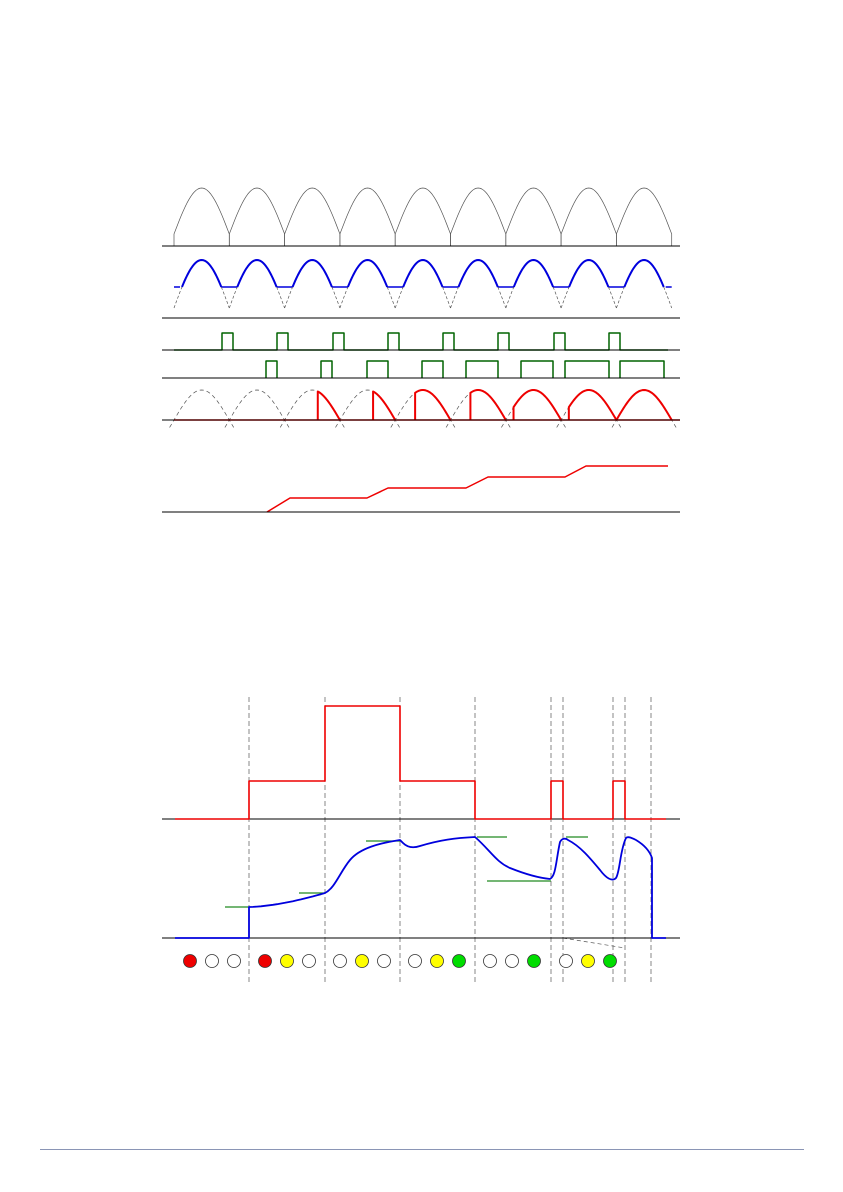 The width and height of the screenshot is (843, 1192). Describe the element at coordinates (421, 379) in the screenshot. I see `row-separator-lines` at that location.